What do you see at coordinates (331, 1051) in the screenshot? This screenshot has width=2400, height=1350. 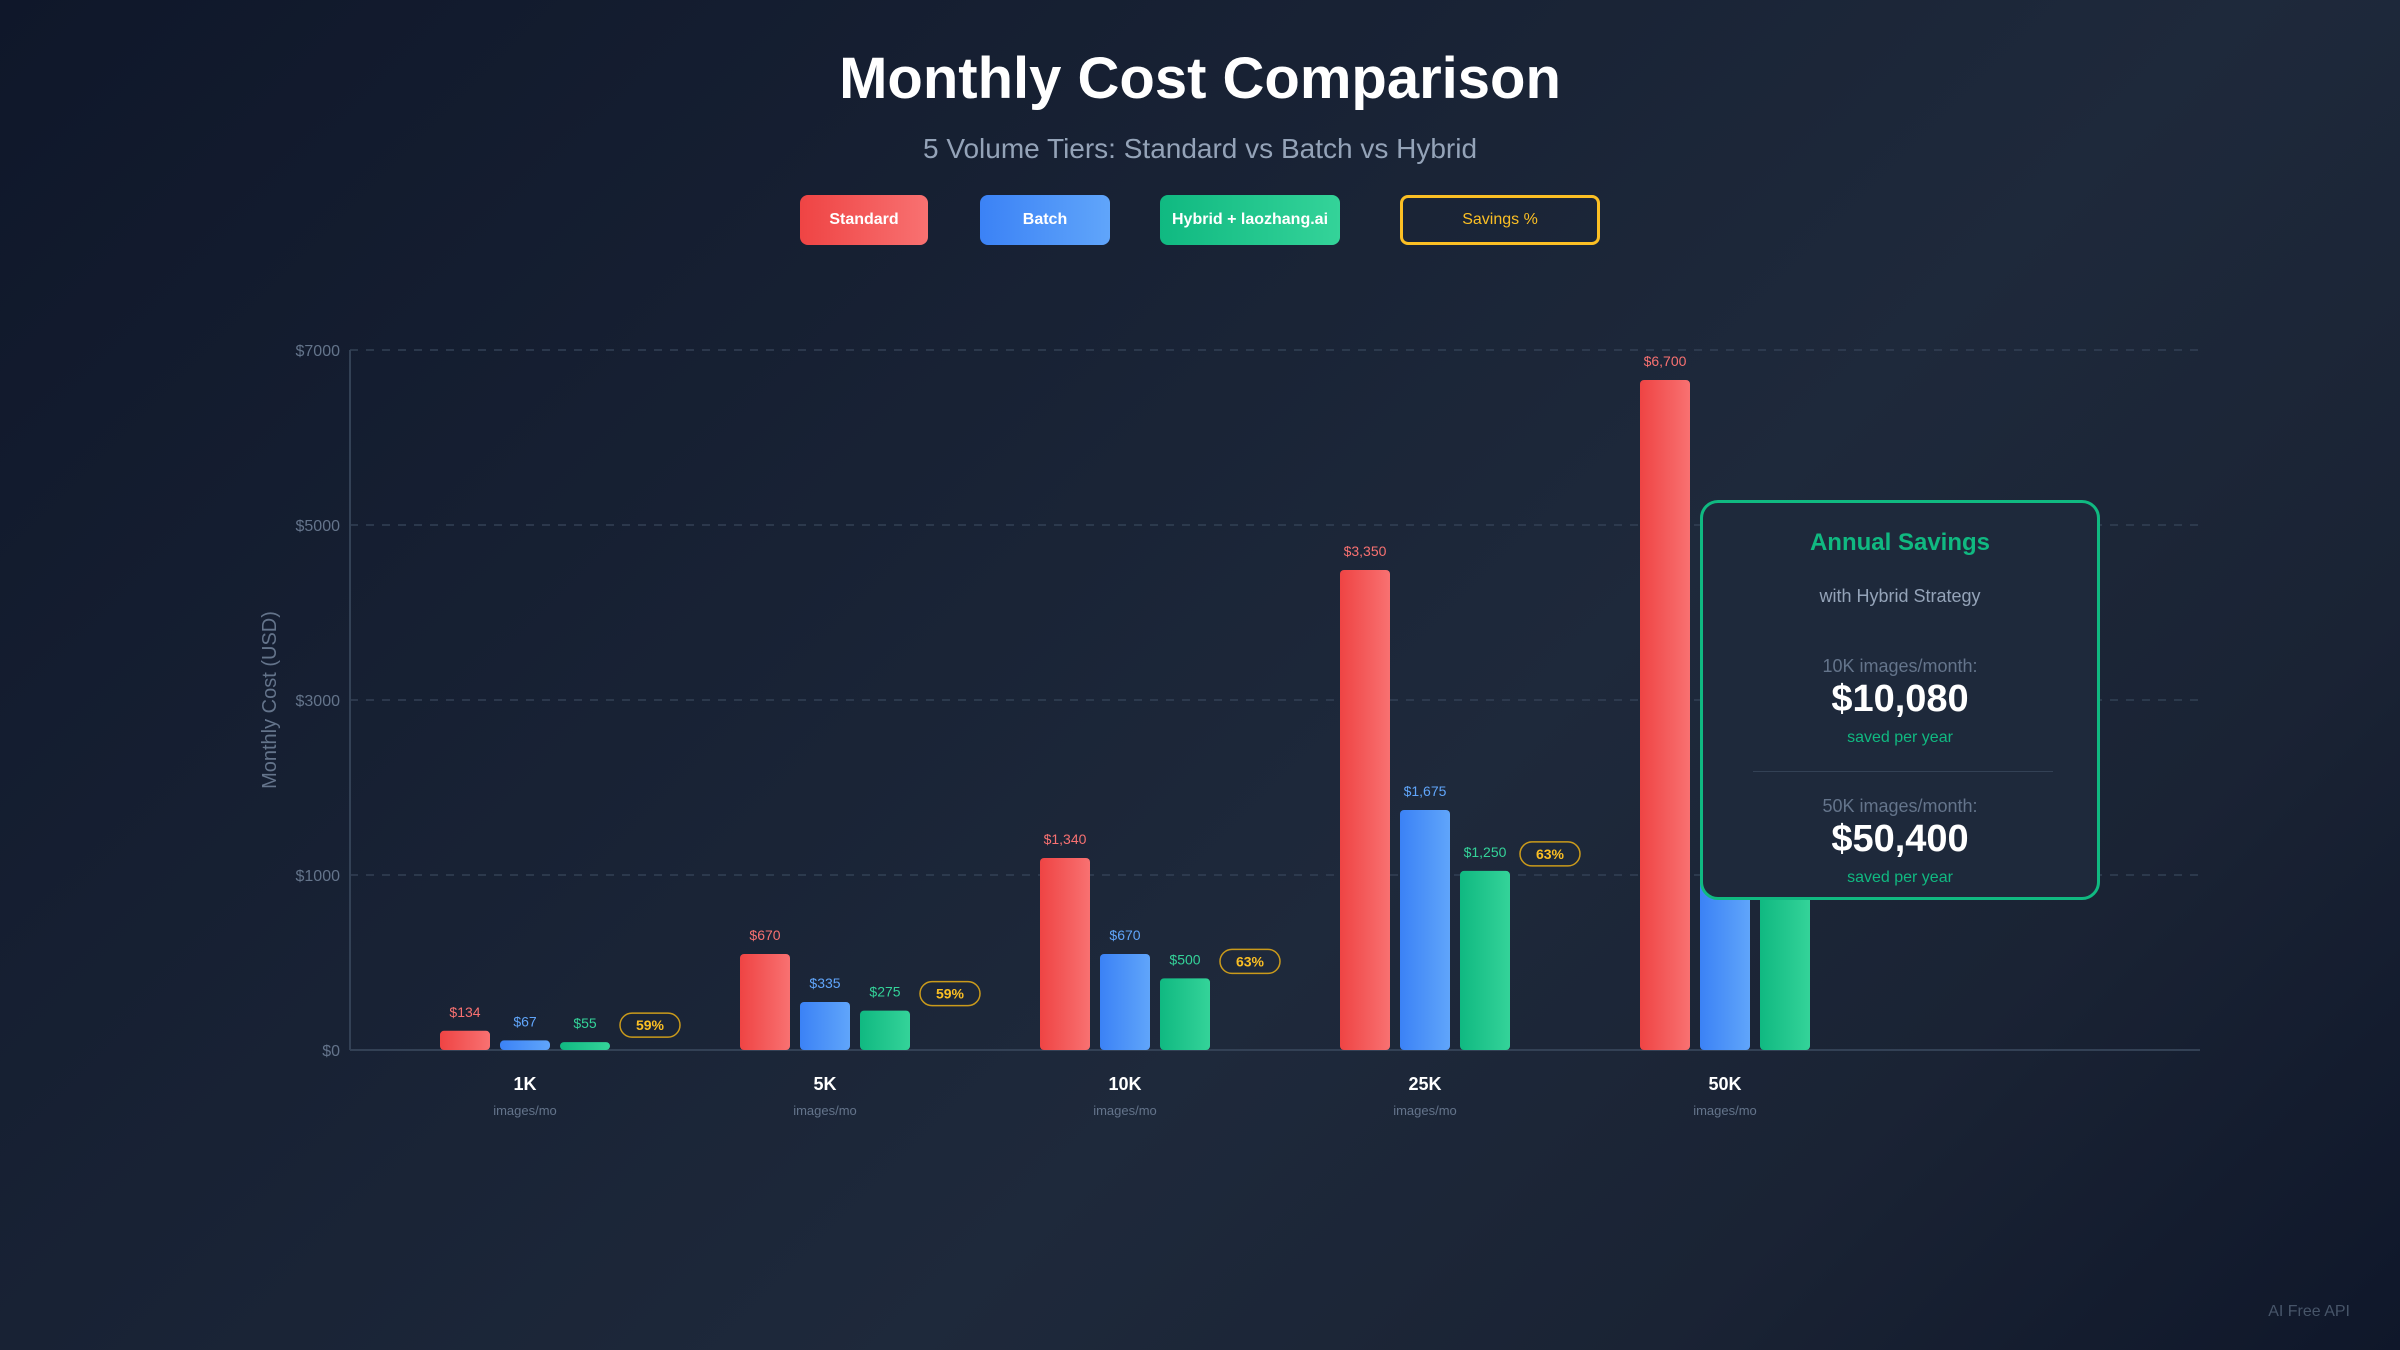 I see `y-tick-label: $0` at bounding box center [331, 1051].